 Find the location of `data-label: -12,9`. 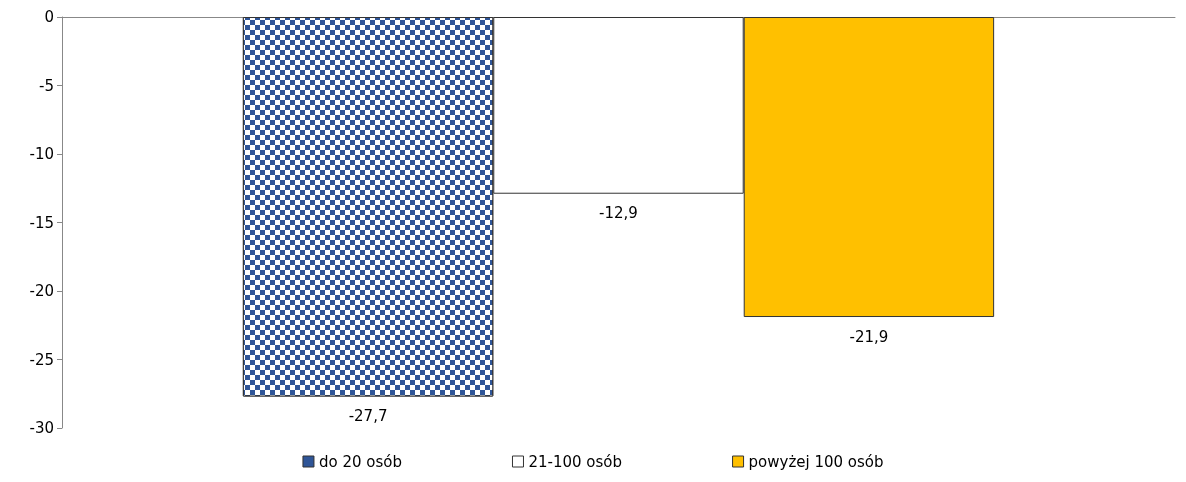

data-label: -12,9 is located at coordinates (618, 213).